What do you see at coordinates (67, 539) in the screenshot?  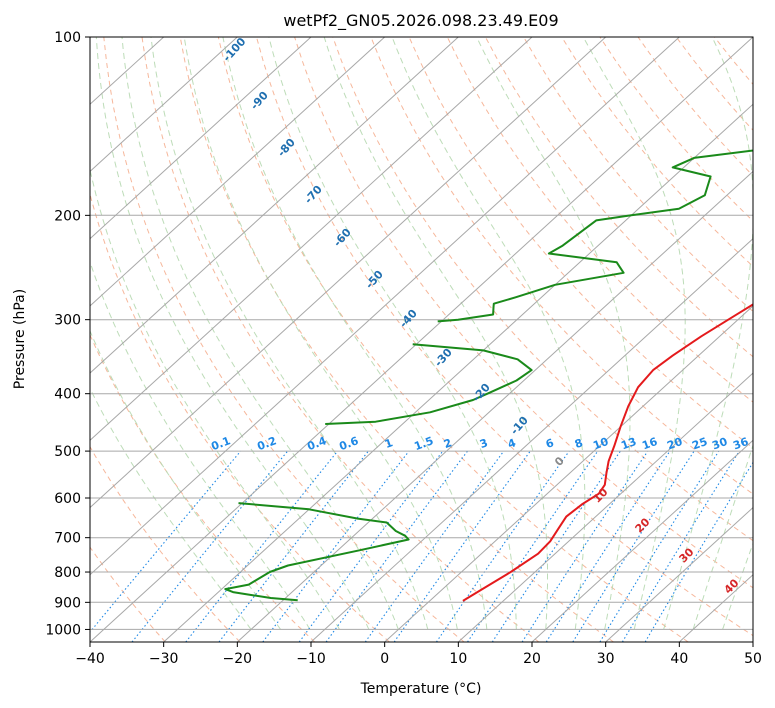 I see `y-tick-label: 700` at bounding box center [67, 539].